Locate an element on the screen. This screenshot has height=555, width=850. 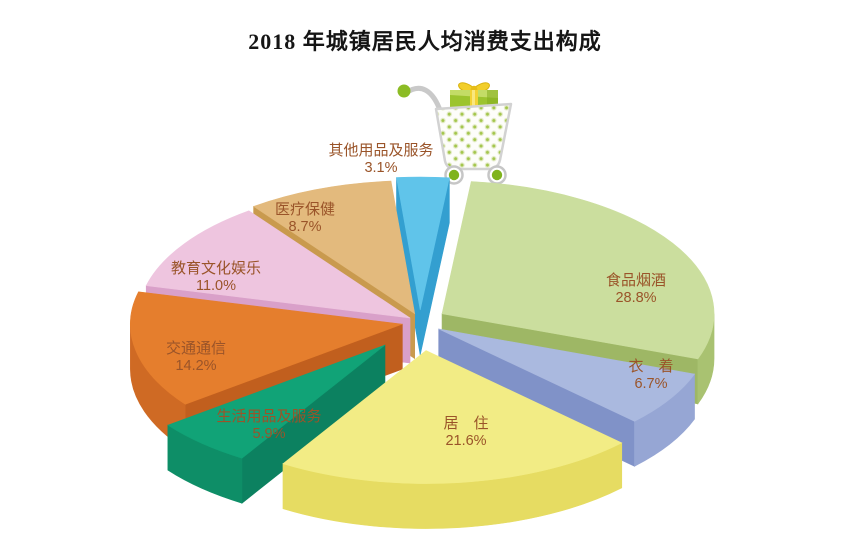
pie-slice-housing is located at coordinates (452, 417).